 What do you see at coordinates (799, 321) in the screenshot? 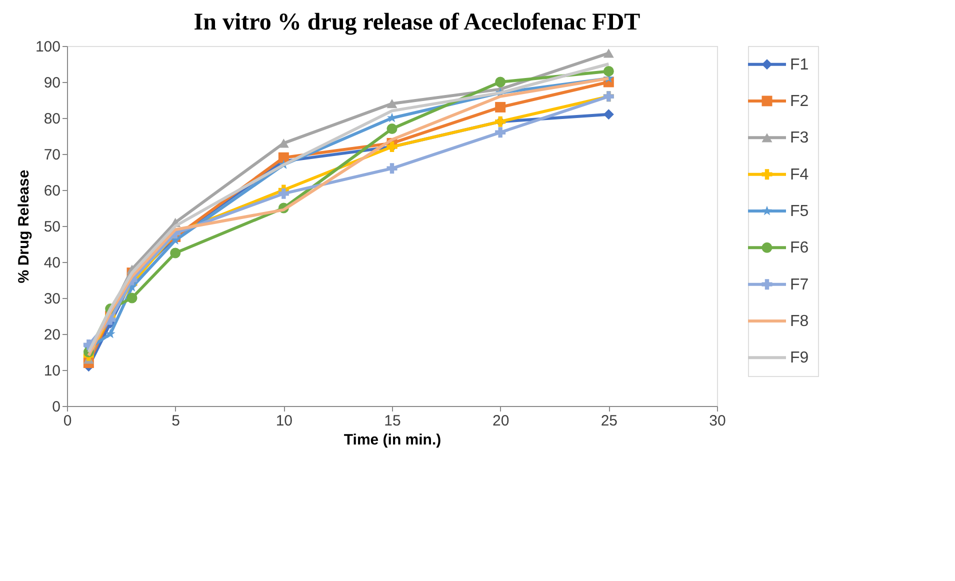
I see `legend-label: F8` at bounding box center [799, 321].